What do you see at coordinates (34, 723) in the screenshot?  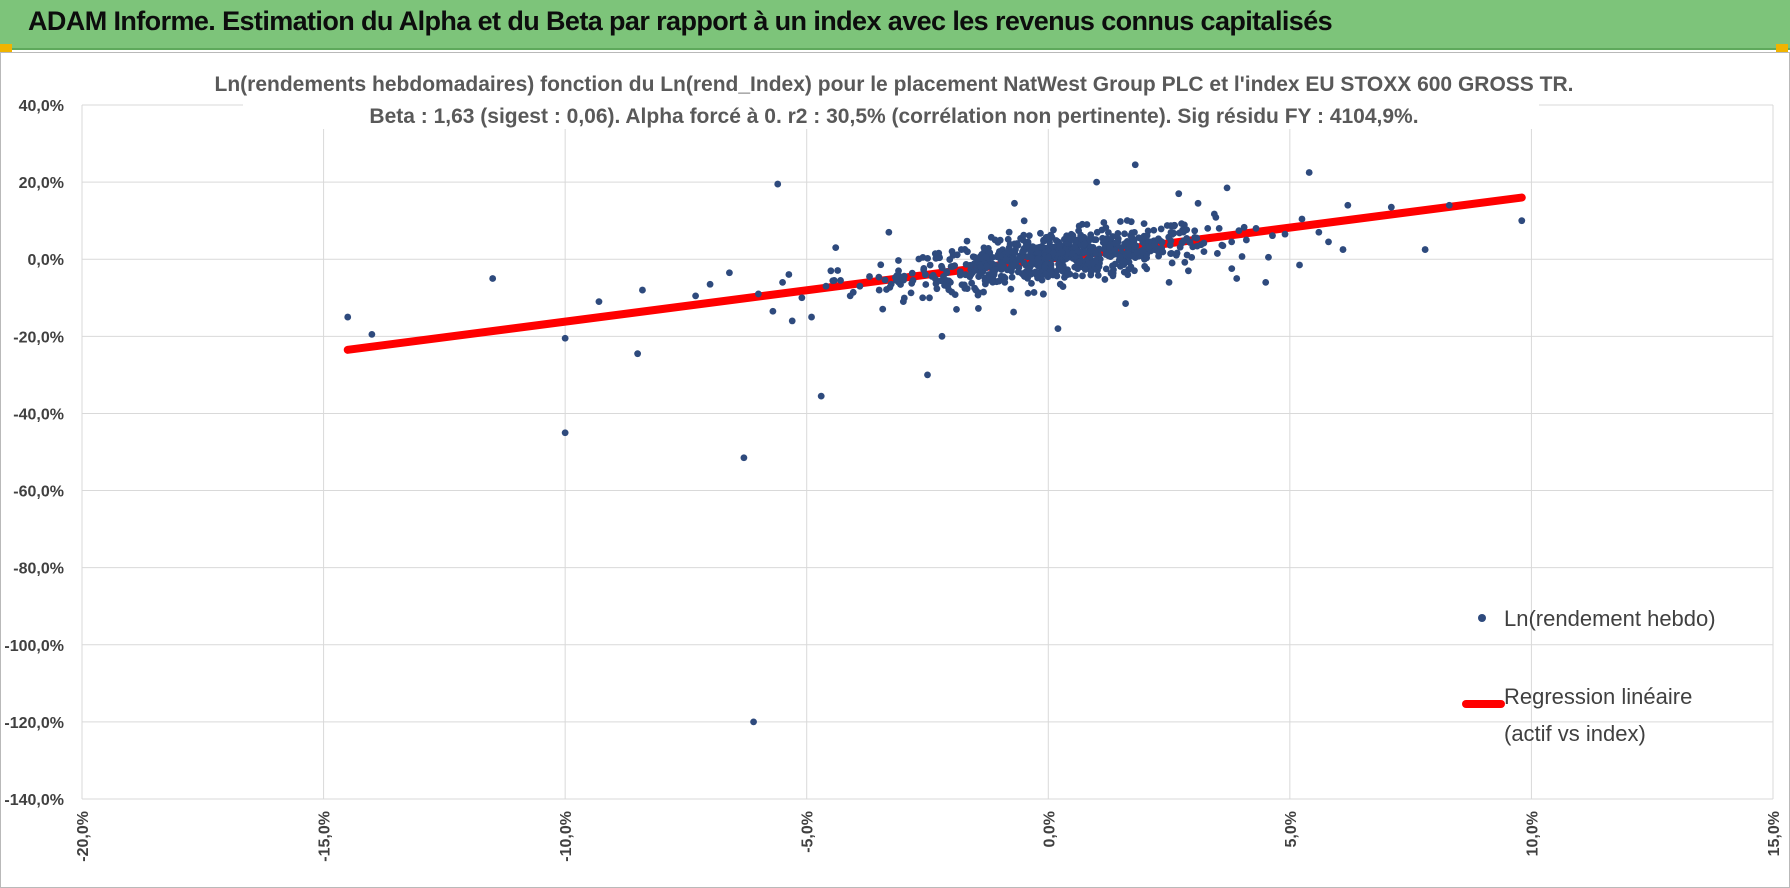 I see `y-tick-label: -120,0%` at bounding box center [34, 723].